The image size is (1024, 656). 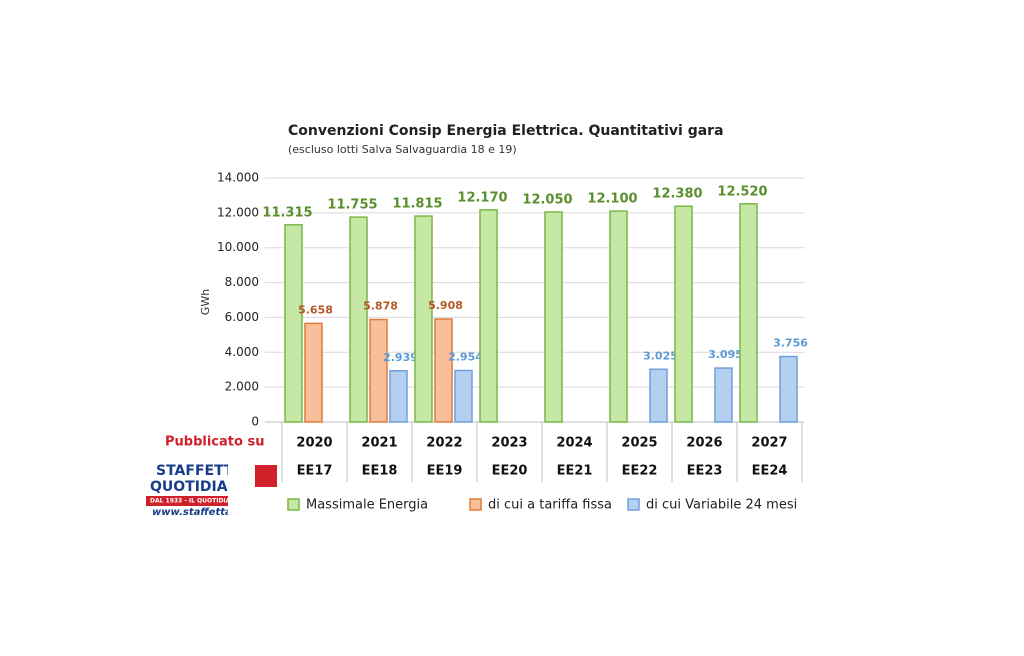 I want to click on value-label: 11.815, so click(x=417, y=204).